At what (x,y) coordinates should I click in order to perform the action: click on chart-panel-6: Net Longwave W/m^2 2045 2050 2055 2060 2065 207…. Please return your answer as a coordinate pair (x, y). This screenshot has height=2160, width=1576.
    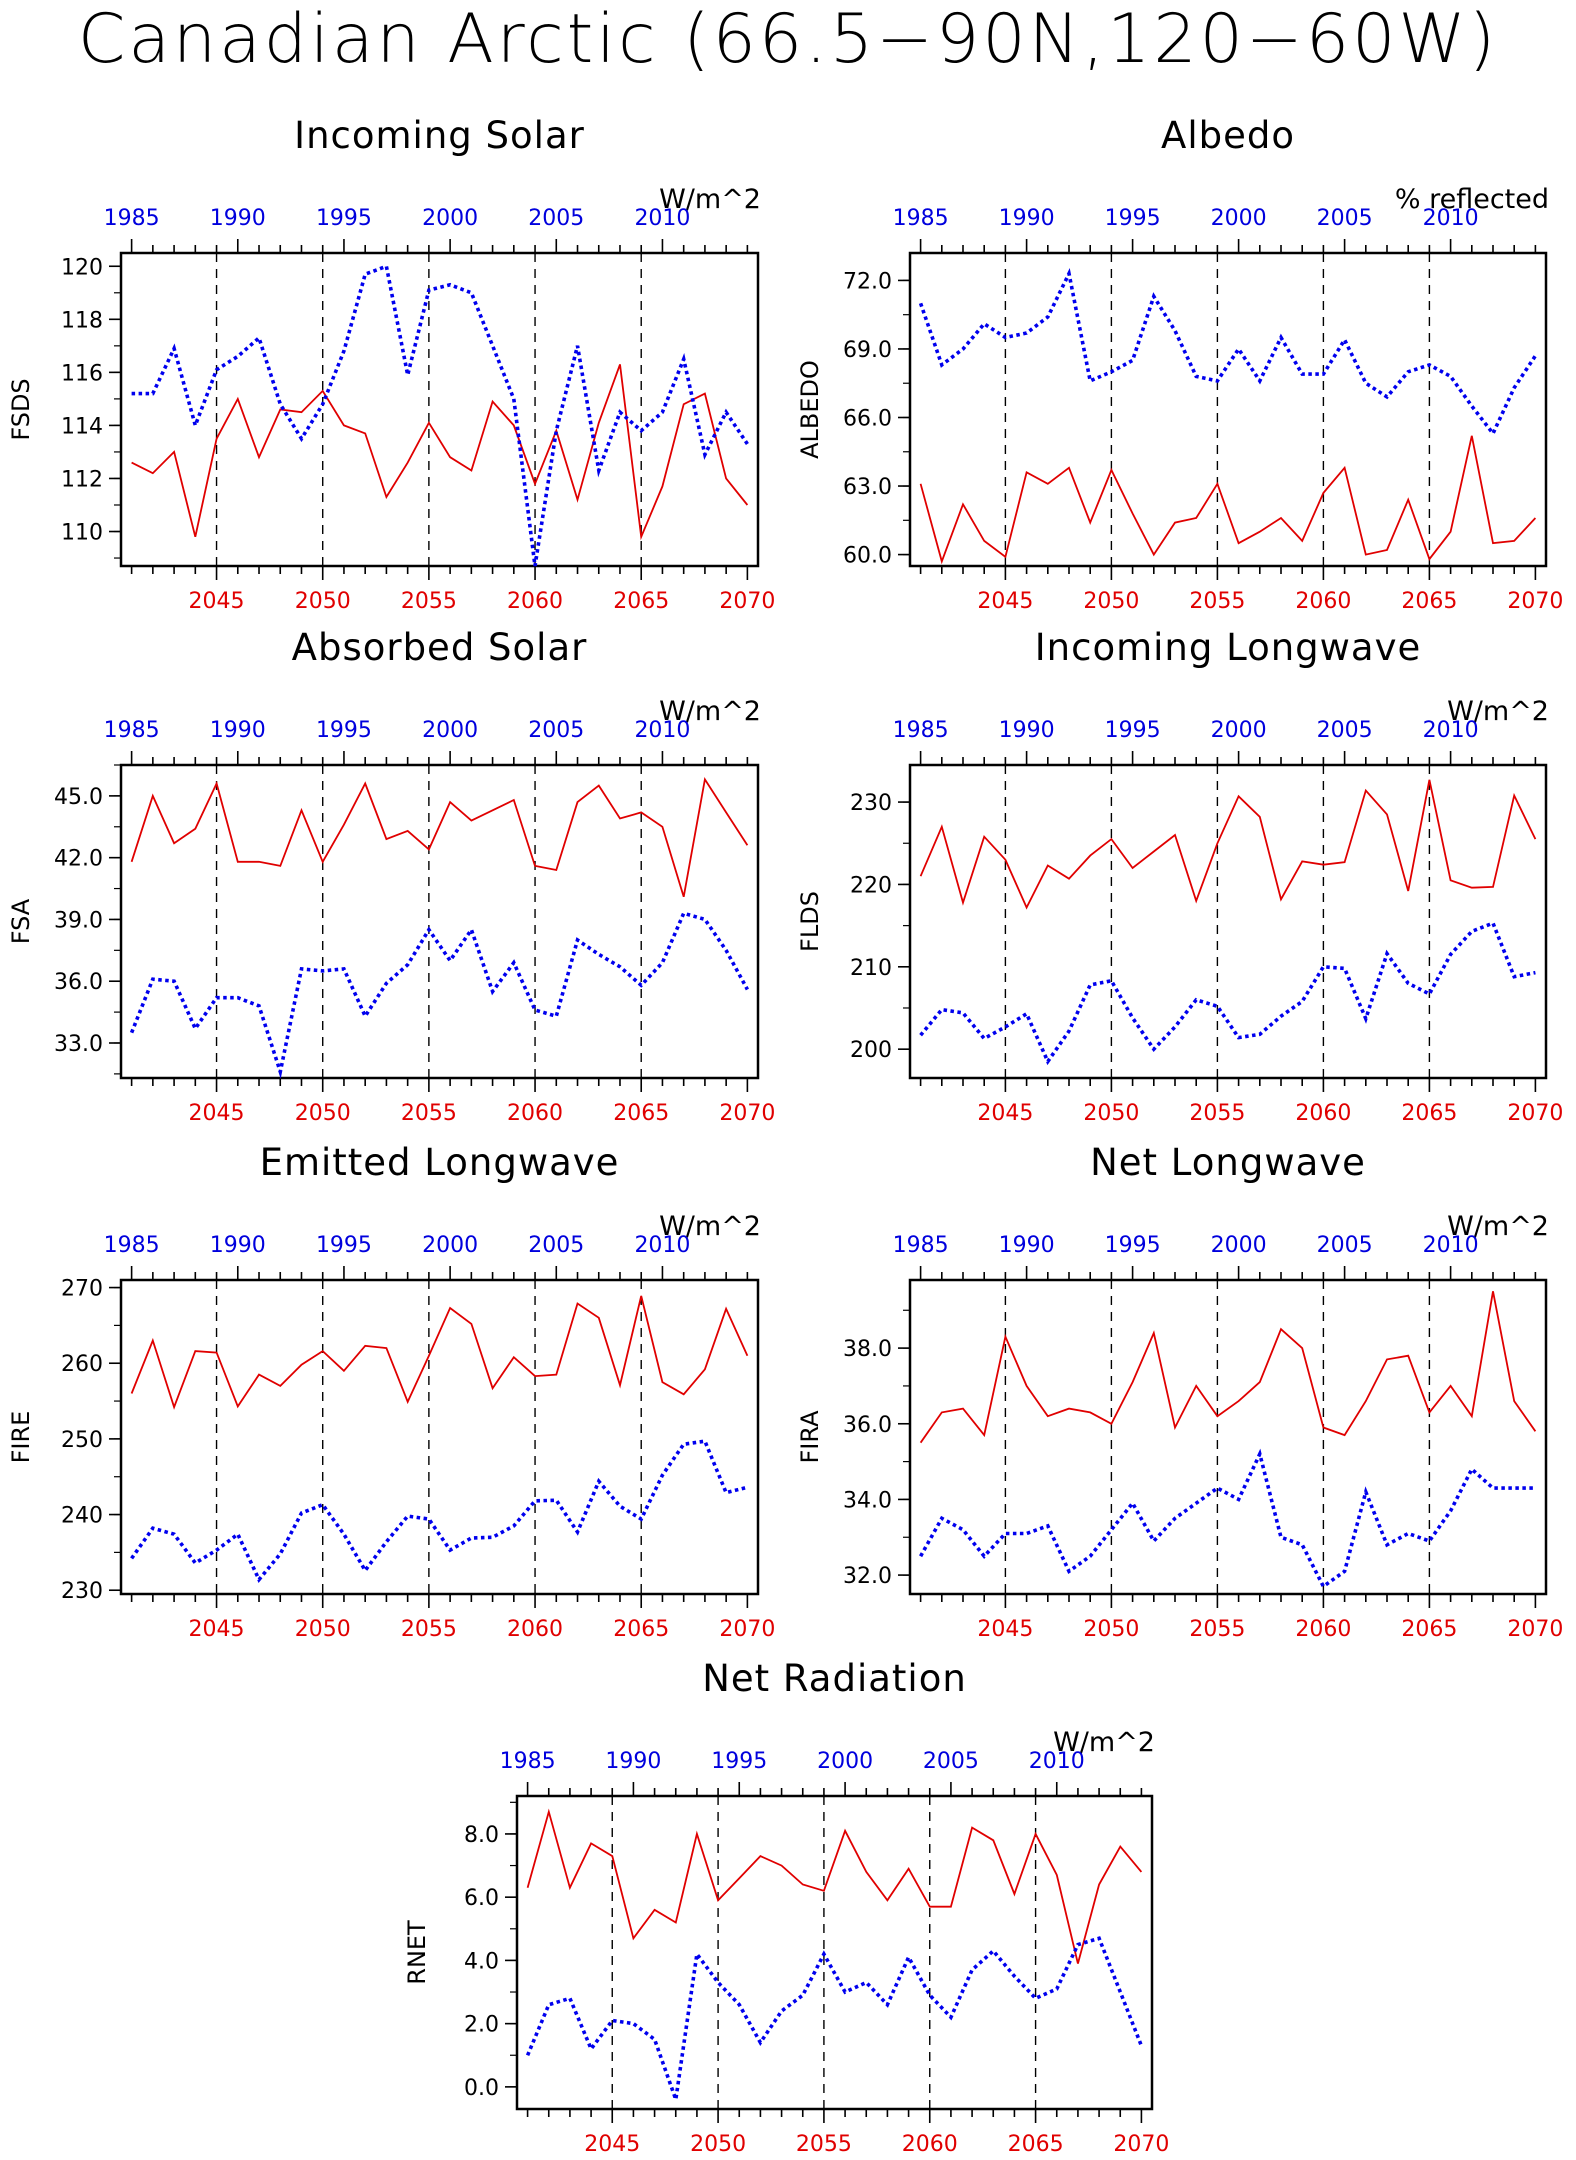
    Looking at the image, I should click on (1179, 1391).